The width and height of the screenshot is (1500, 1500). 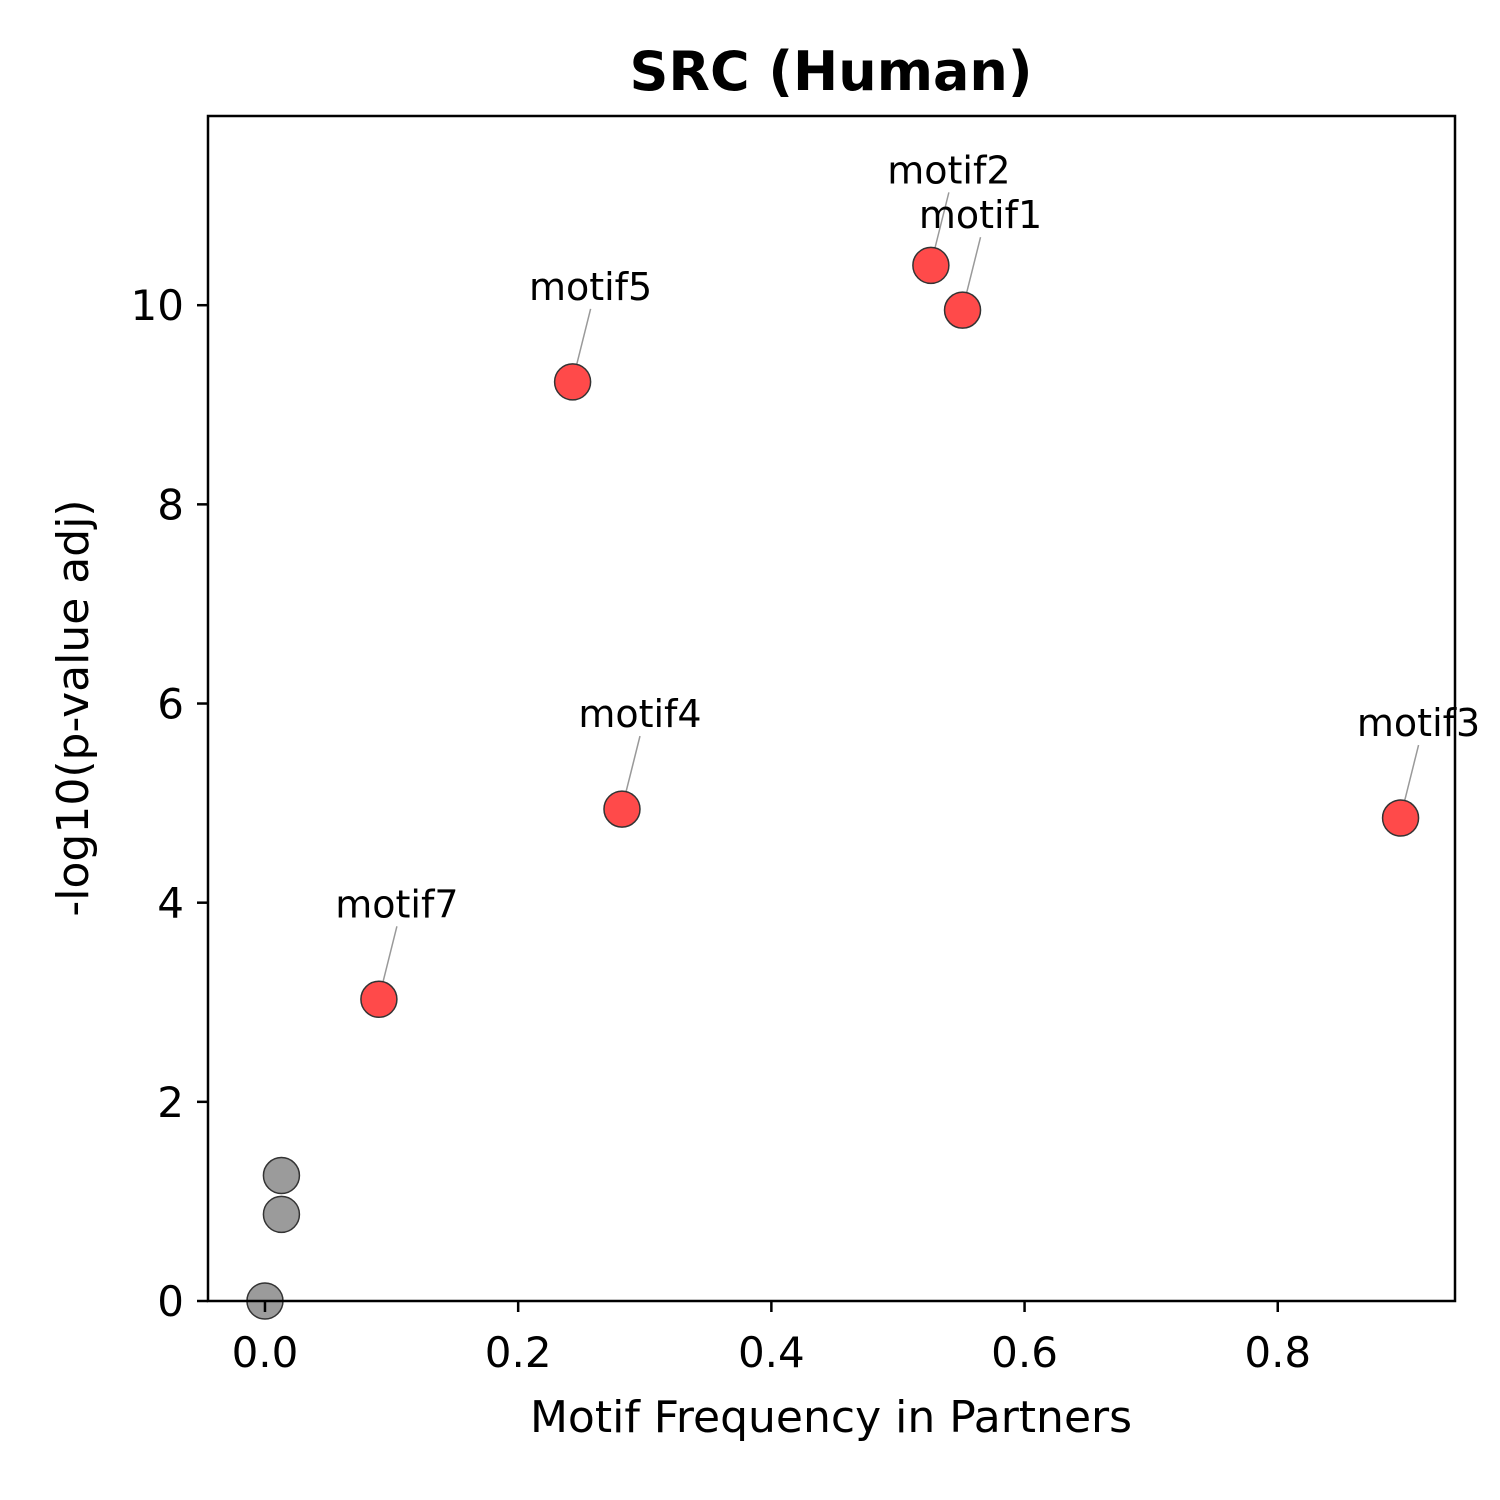 I want to click on y-axis-label: -log10(p-value adj), so click(x=73, y=707).